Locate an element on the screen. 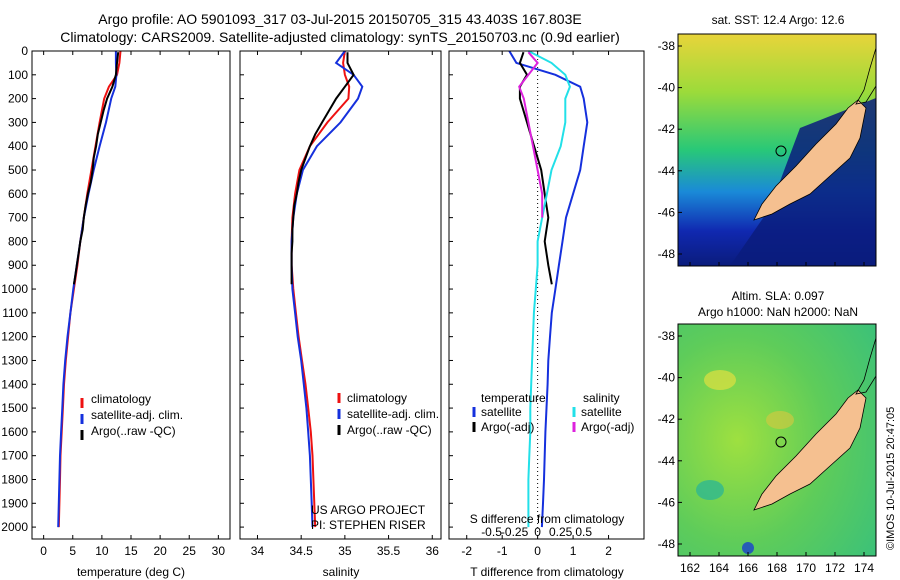 The height and width of the screenshot is (580, 900). salinity-diff-tick-label: 0 is located at coordinates (537, 532).